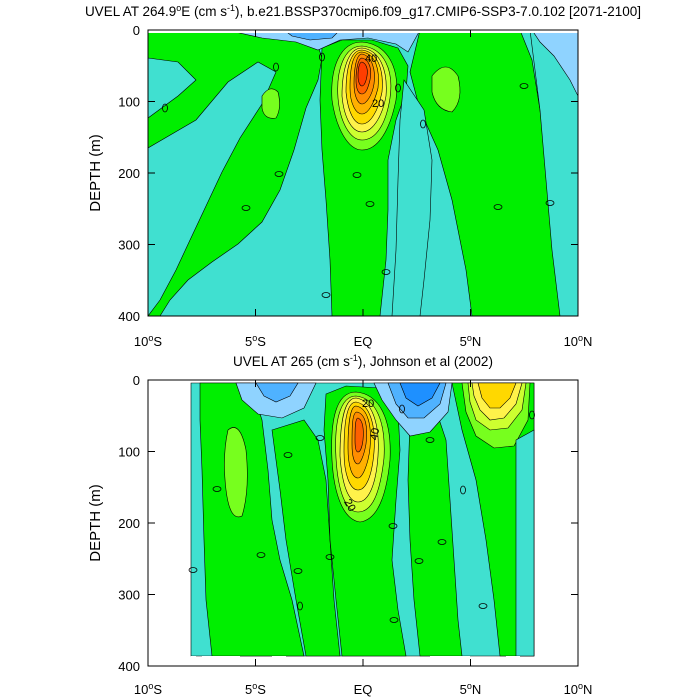 This screenshot has width=700, height=700. What do you see at coordinates (95, 523) in the screenshot?
I see `panel2-y-axis-label: DEPTH (m)` at bounding box center [95, 523].